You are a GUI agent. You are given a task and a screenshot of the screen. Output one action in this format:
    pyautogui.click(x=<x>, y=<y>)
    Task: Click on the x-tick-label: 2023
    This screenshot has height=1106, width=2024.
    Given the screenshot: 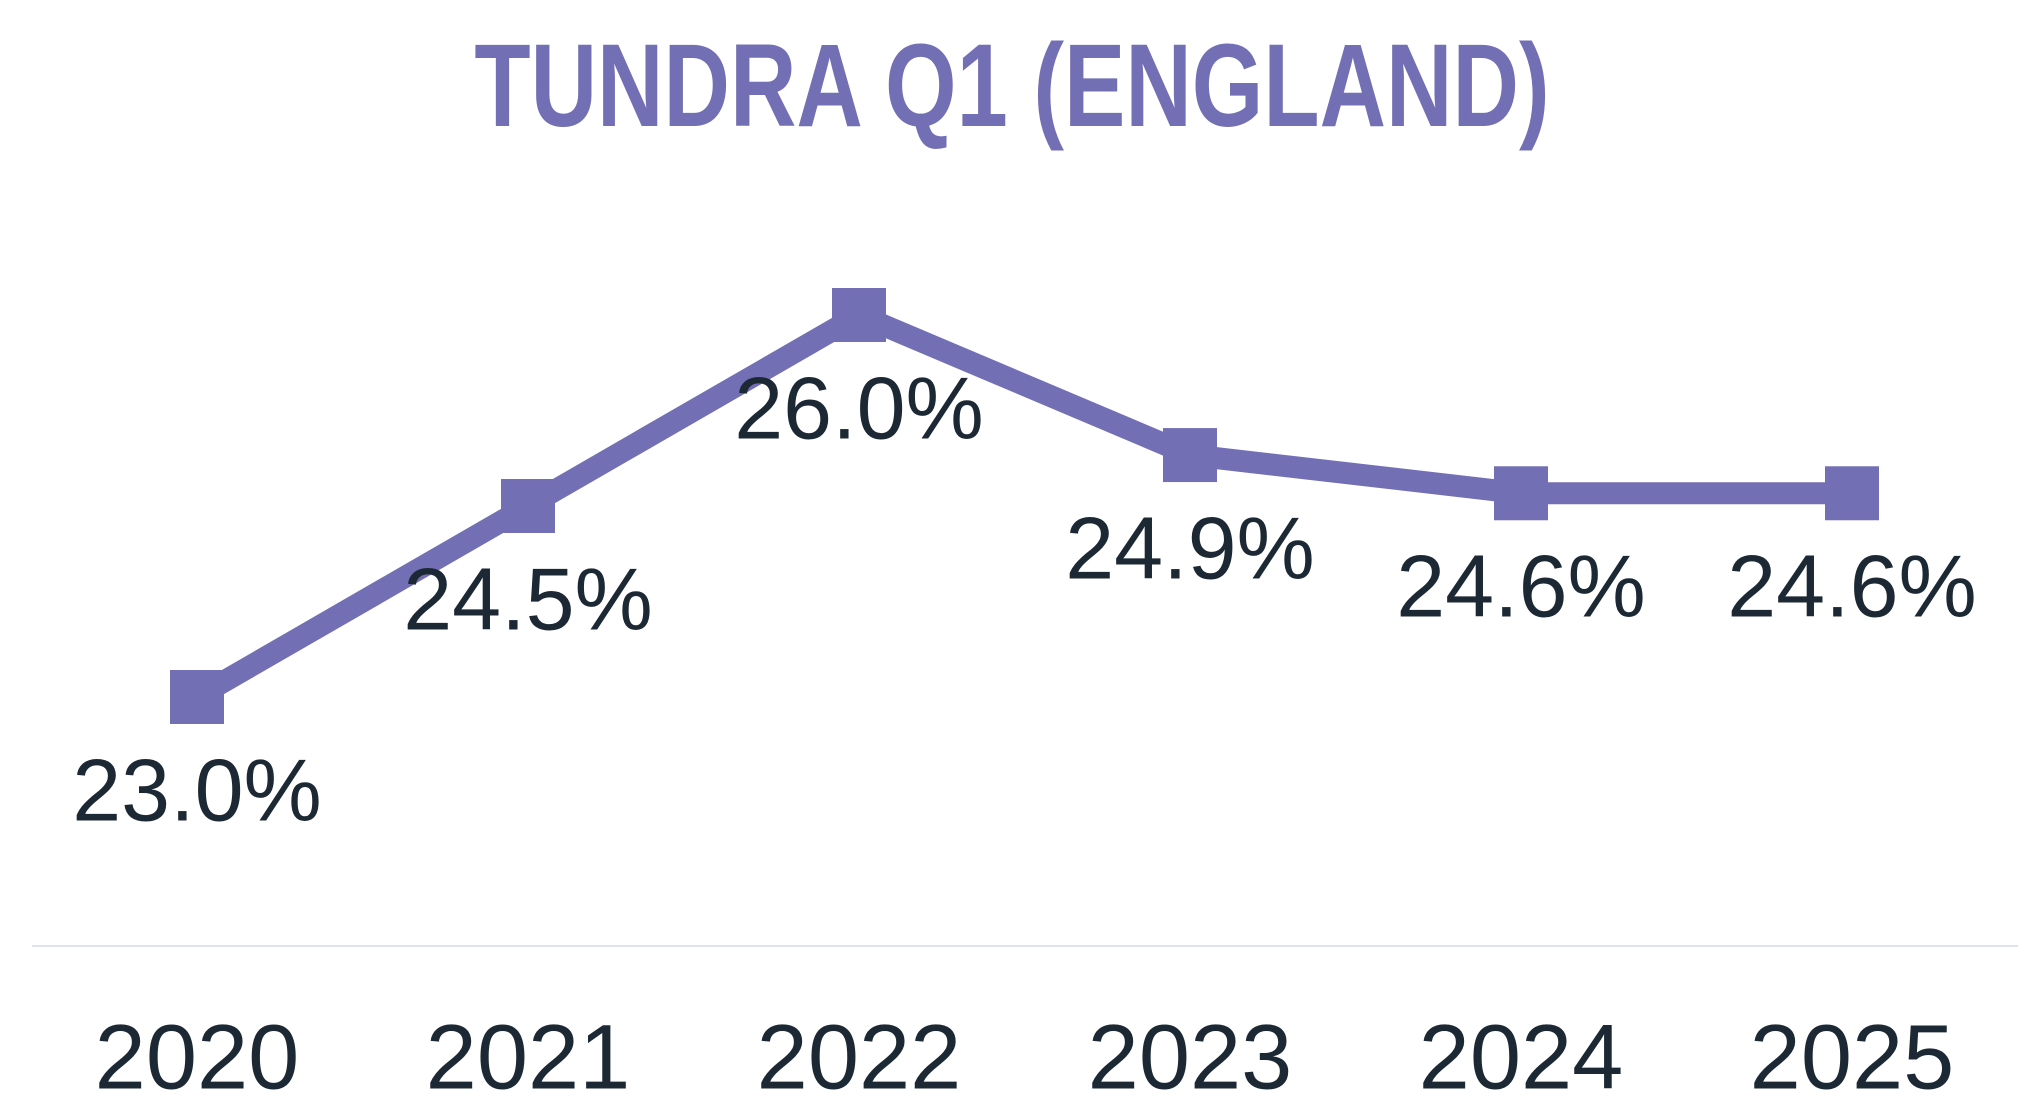 What is the action you would take?
    pyautogui.click(x=1190, y=1056)
    